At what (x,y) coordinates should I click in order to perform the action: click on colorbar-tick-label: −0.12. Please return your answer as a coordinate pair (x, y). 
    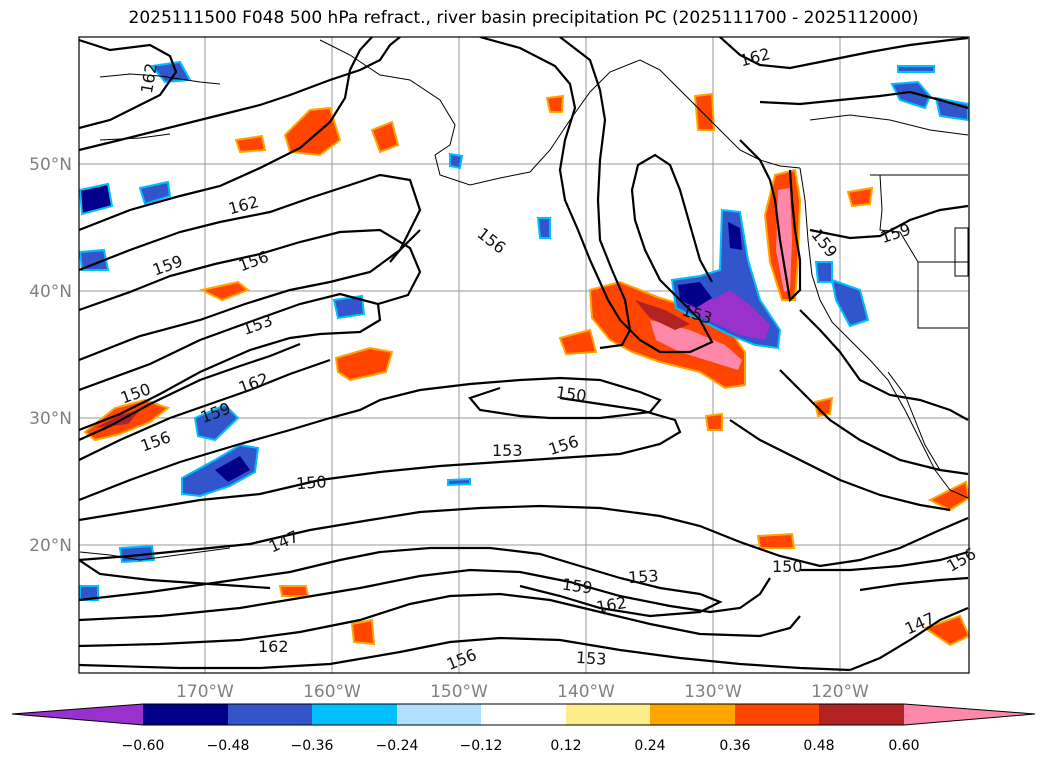
    Looking at the image, I should click on (481, 746).